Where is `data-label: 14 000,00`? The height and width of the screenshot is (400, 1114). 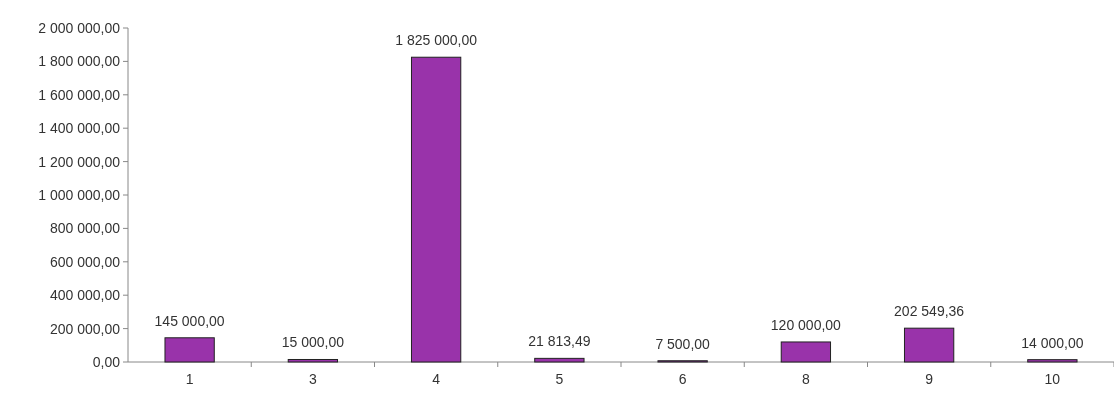
data-label: 14 000,00 is located at coordinates (1052, 342).